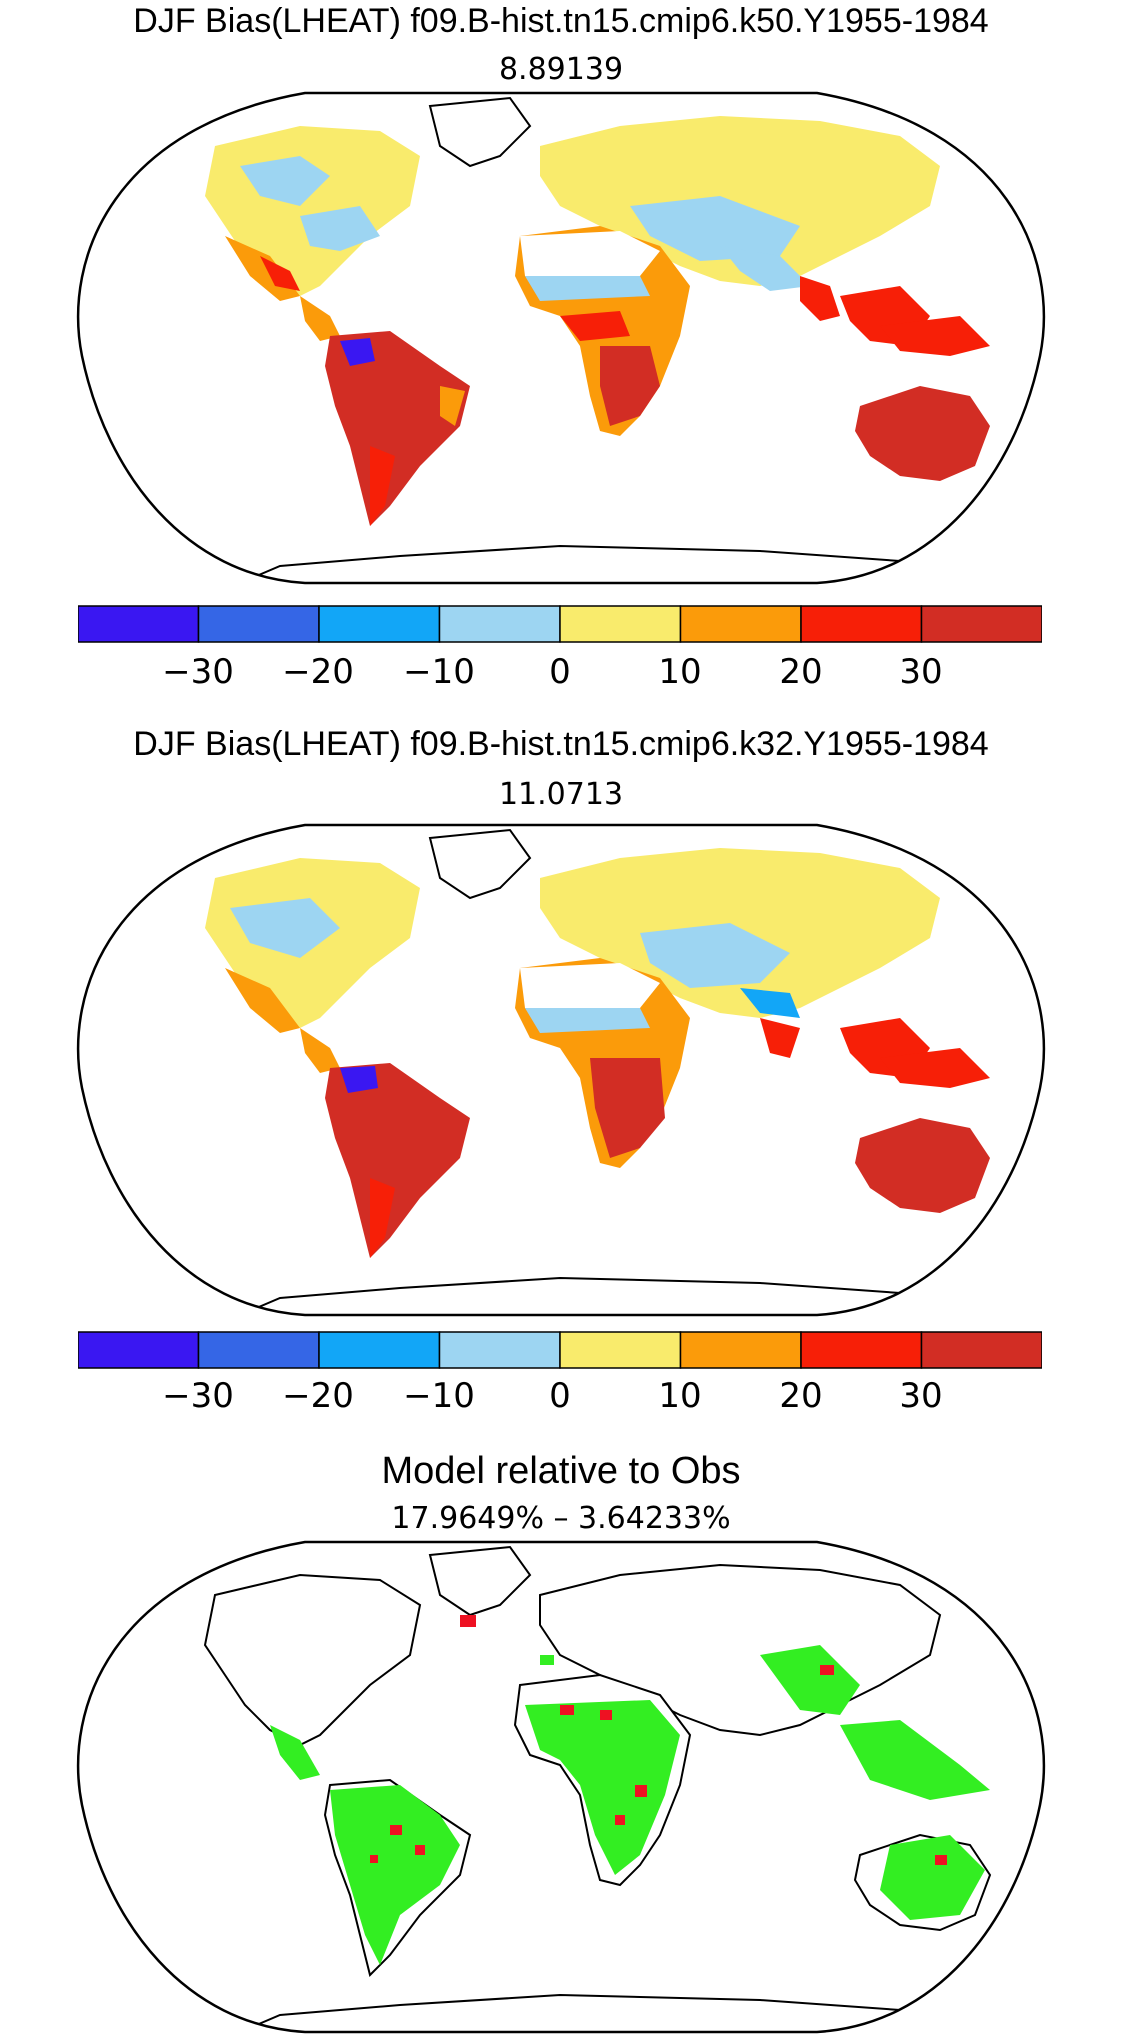 This screenshot has width=1122, height=2043. Describe the element at coordinates (561, 69) in the screenshot. I see `panel-subtitle: 8.89139` at that location.